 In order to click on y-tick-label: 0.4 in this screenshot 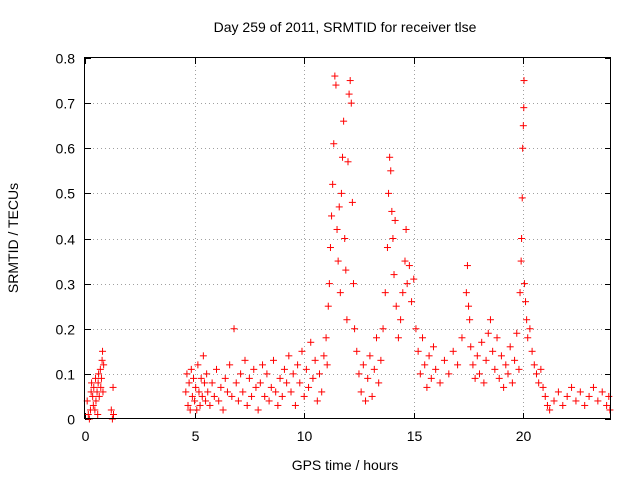, I will do `click(66, 240)`.